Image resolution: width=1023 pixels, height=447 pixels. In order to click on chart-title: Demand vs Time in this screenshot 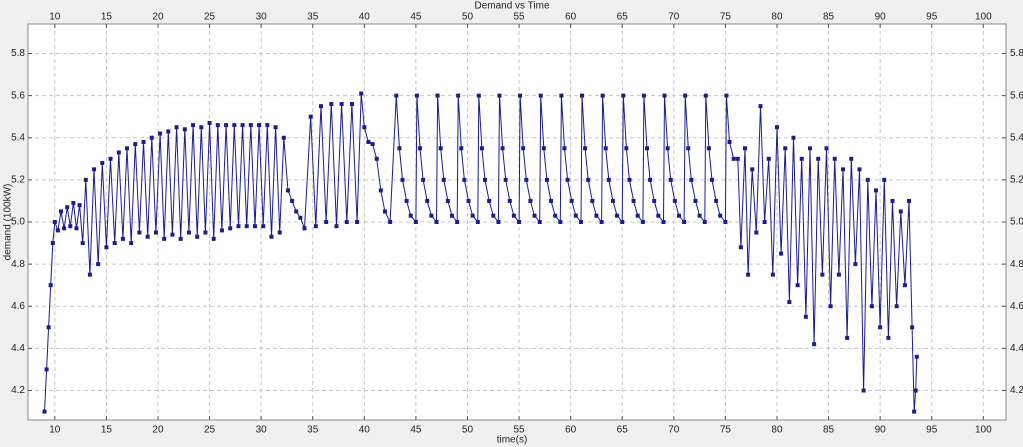, I will do `click(511, 6)`.